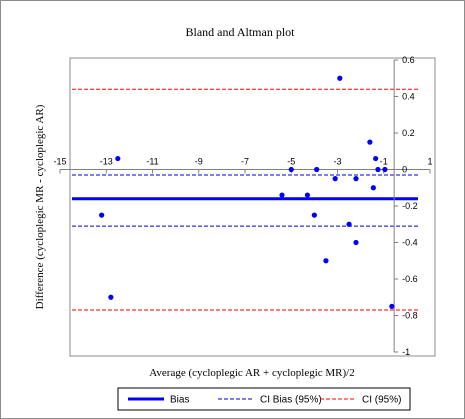 This screenshot has height=419, width=465. I want to click on y-tick-label: -0.8, so click(410, 316).